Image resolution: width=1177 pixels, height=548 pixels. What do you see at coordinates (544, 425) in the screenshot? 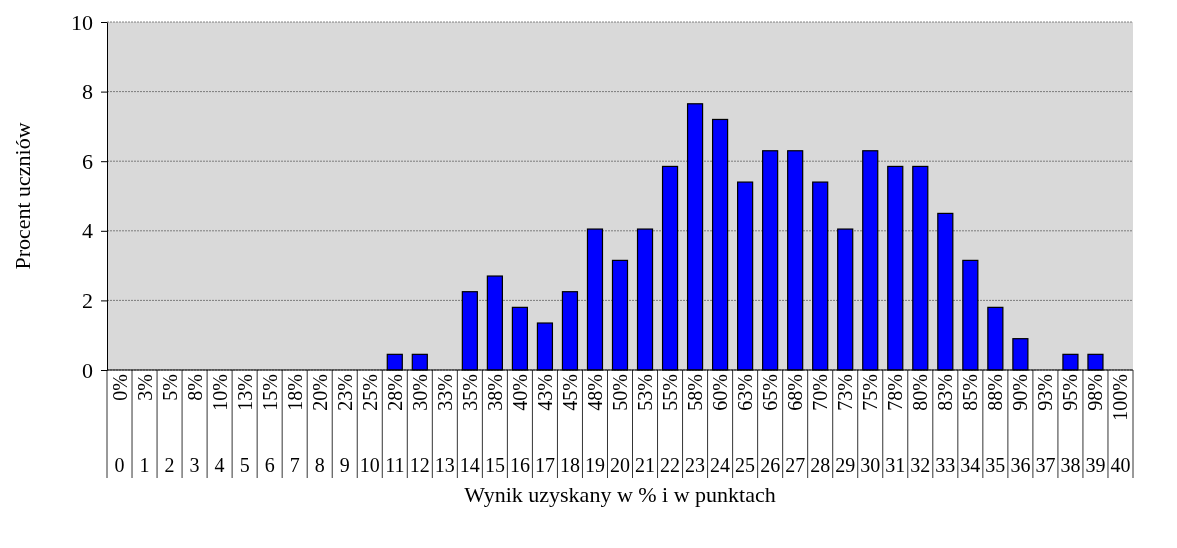
I see `category-label: 43% 17` at bounding box center [544, 425].